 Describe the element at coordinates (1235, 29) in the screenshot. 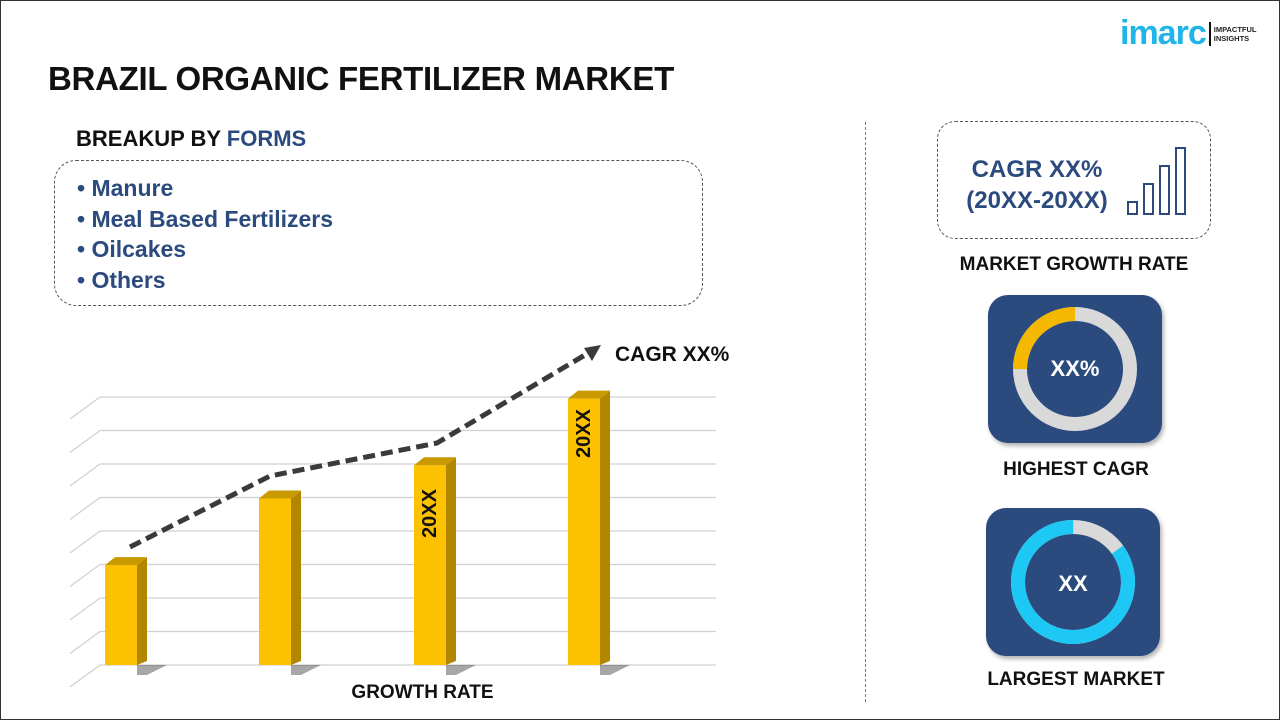

I see `logo-tagline: IMPACTFUL` at that location.